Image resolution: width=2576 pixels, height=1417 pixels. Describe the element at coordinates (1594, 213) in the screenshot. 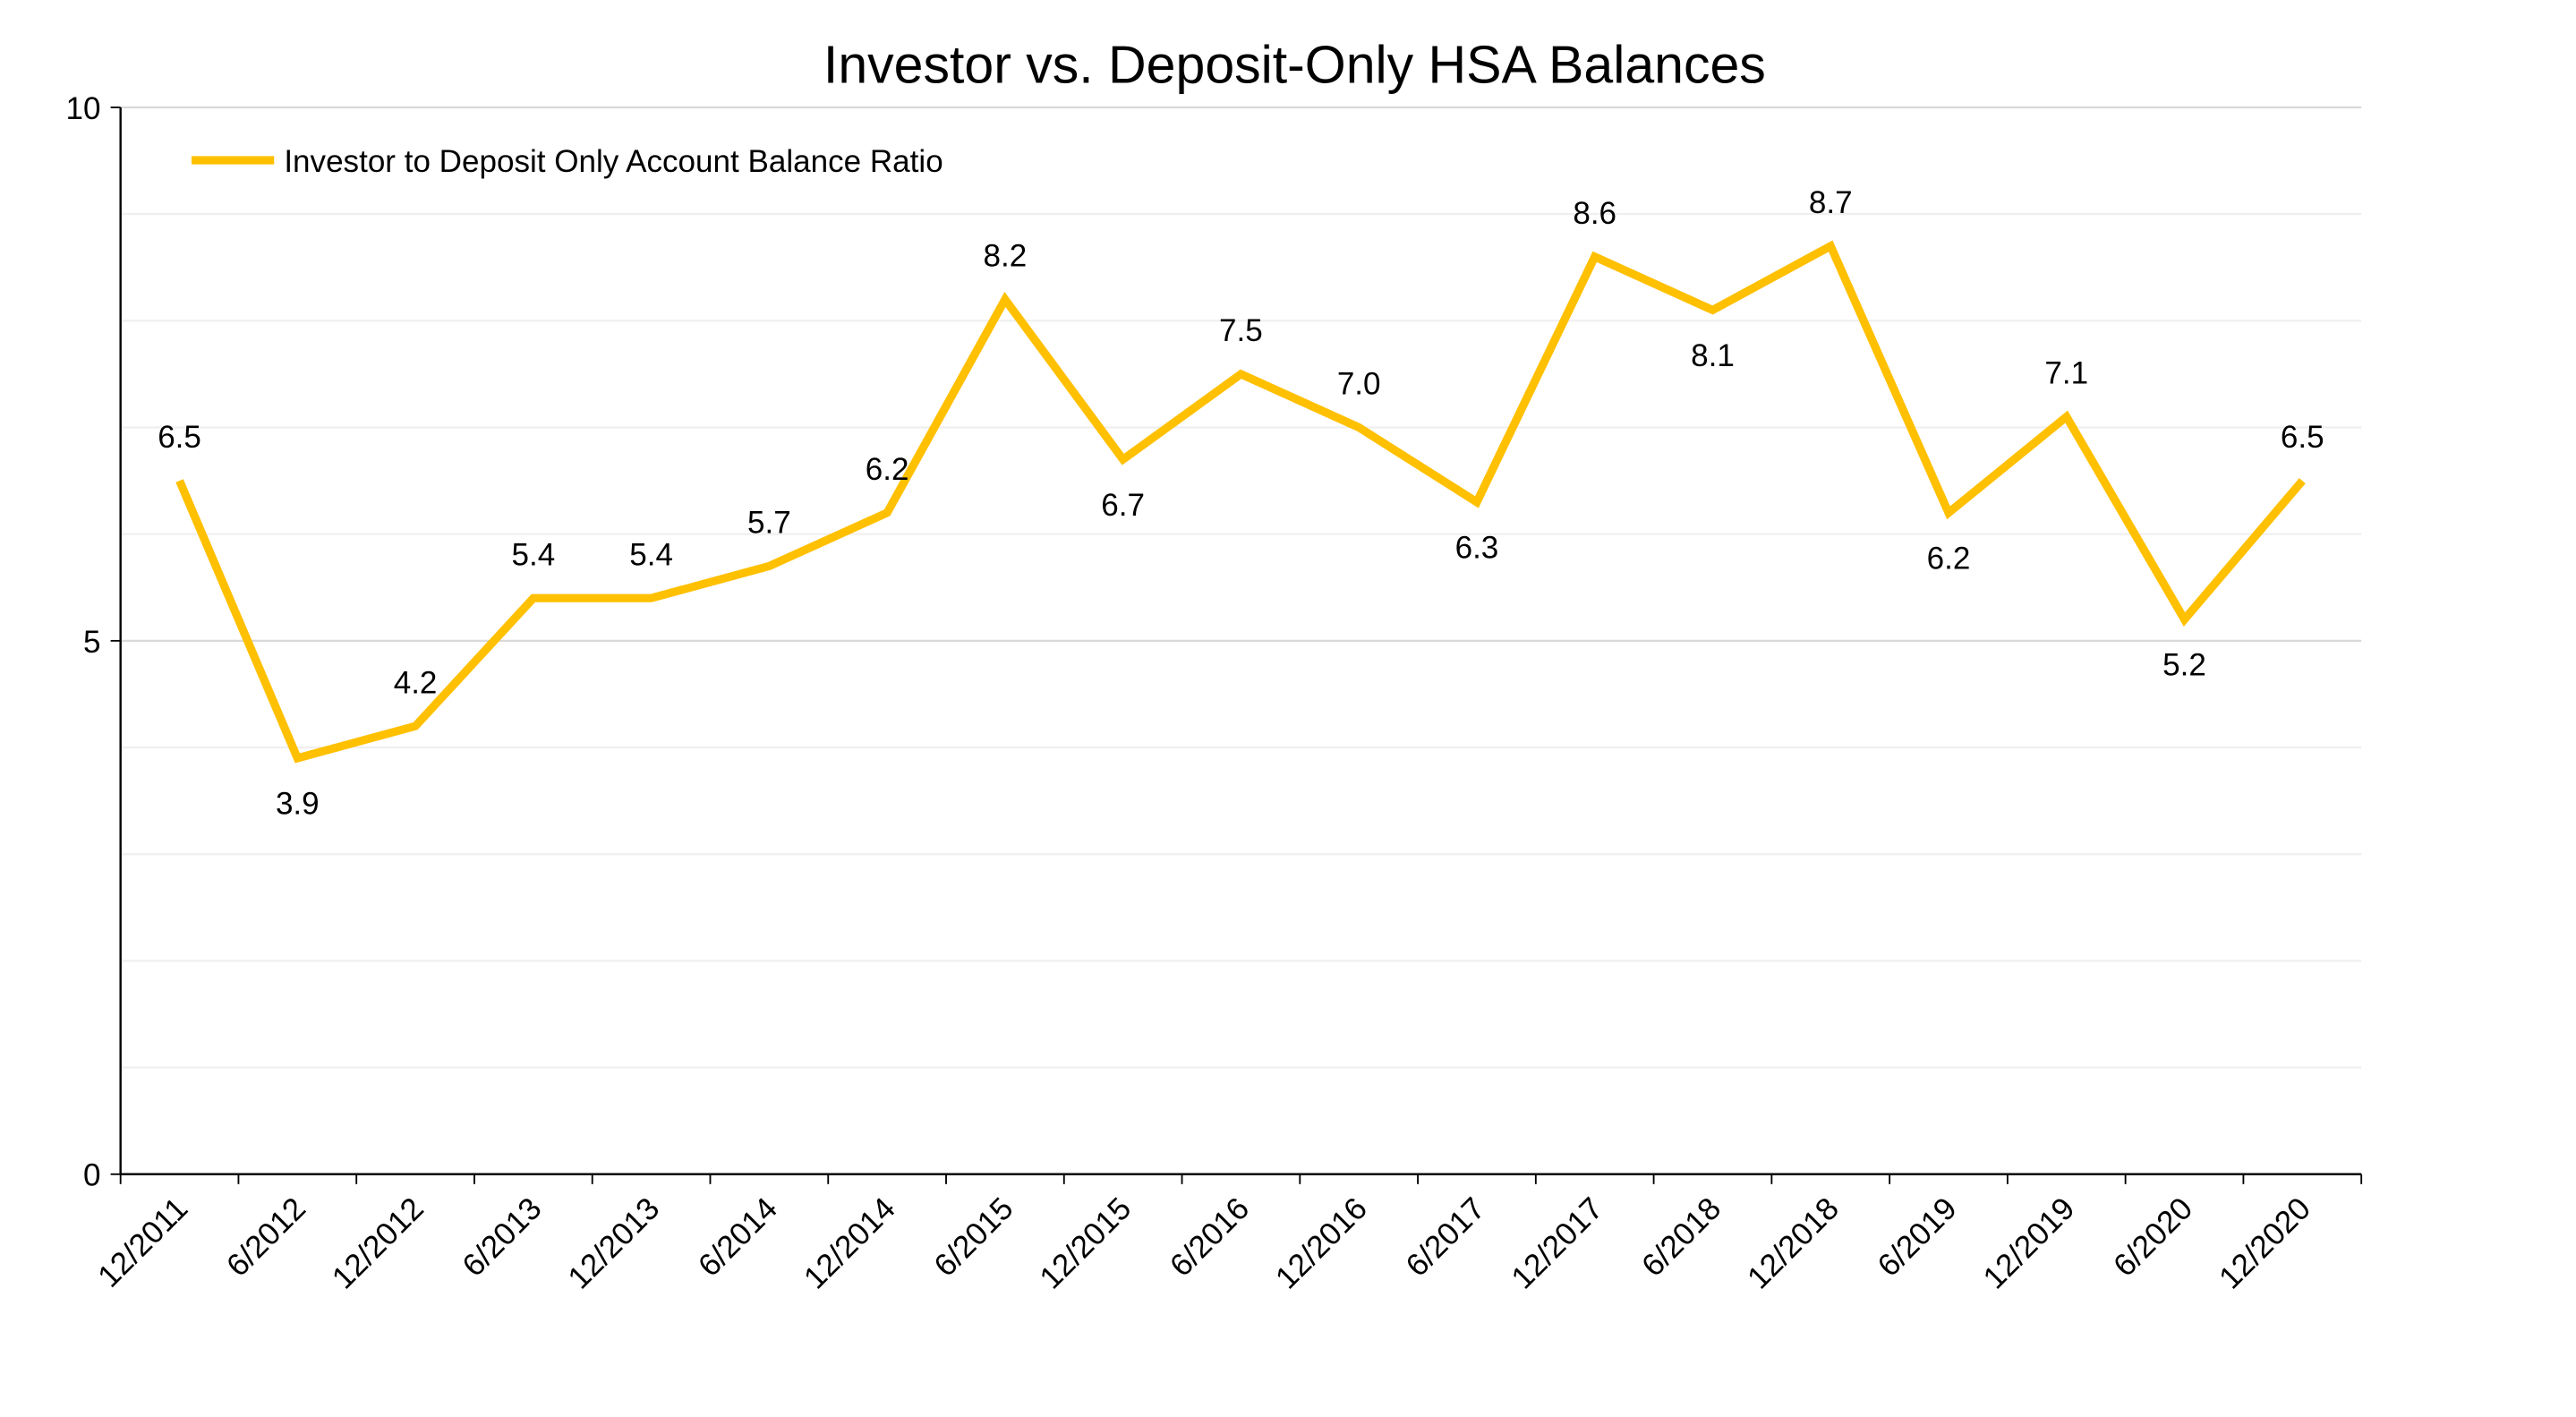

I see `data-label: 8.6` at that location.